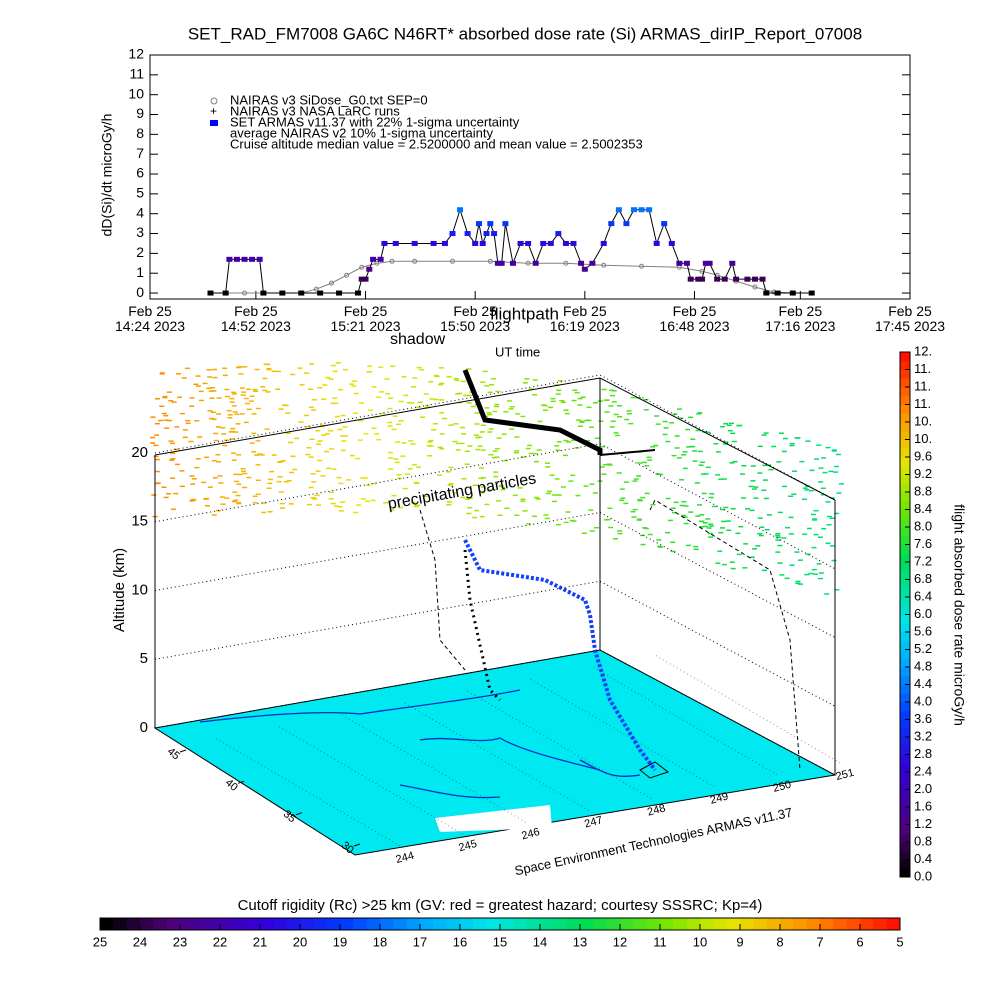 The image size is (1000, 1000). I want to click on x-tick-label: 244, so click(405, 858).